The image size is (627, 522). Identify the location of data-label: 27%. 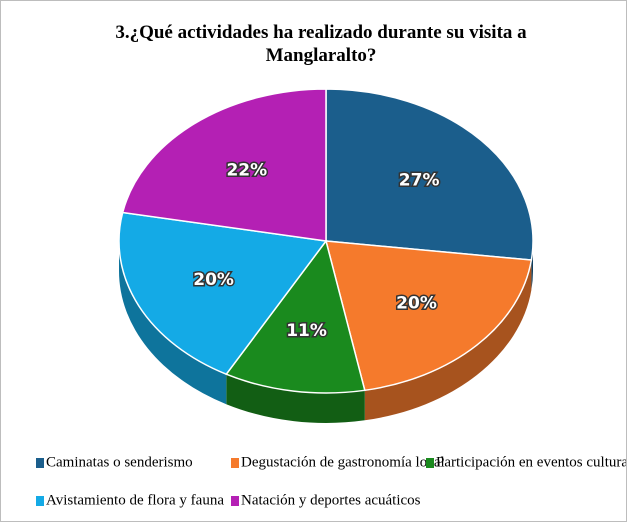
(419, 181).